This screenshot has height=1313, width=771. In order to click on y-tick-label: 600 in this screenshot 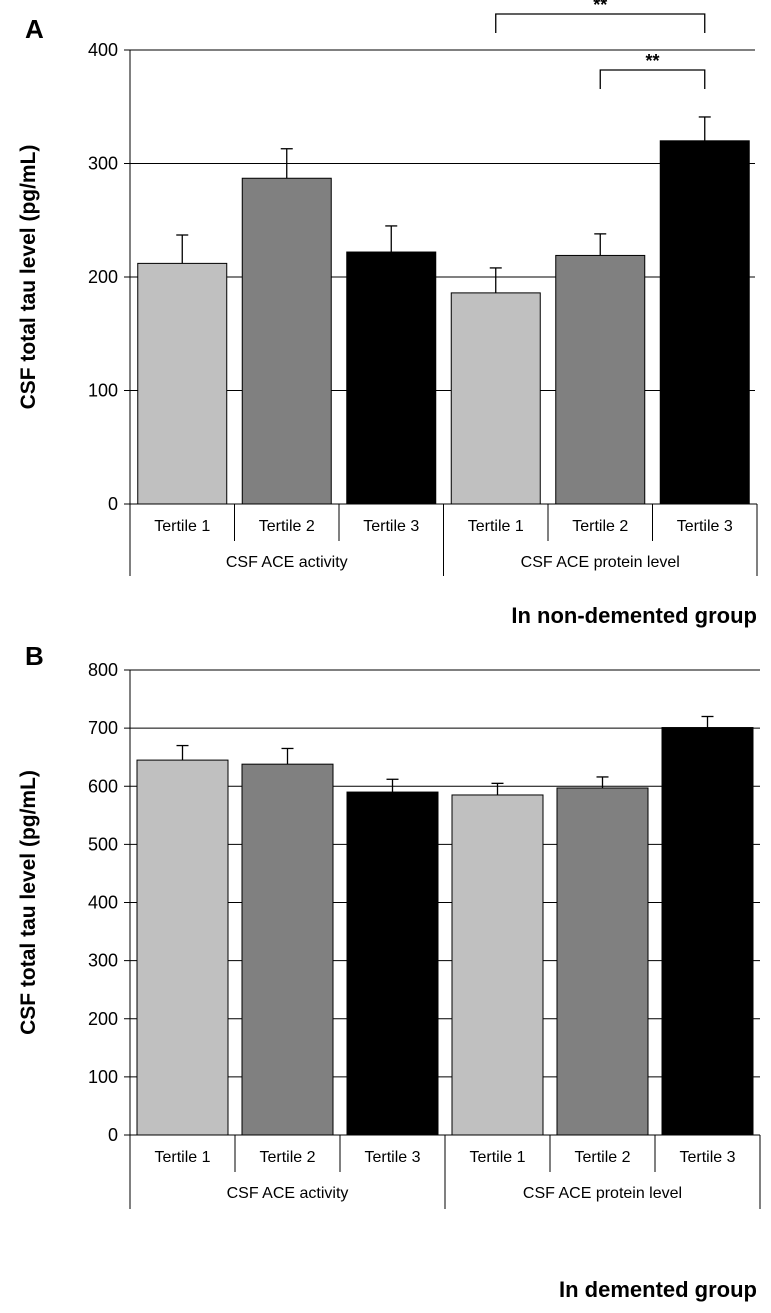, I will do `click(103, 786)`.